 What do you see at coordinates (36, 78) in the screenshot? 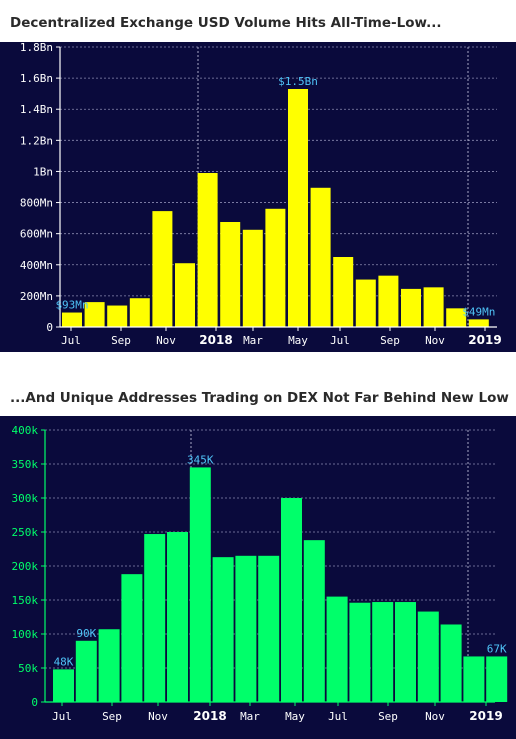
I see `y-tick-label: 1.6Bn` at bounding box center [36, 78].